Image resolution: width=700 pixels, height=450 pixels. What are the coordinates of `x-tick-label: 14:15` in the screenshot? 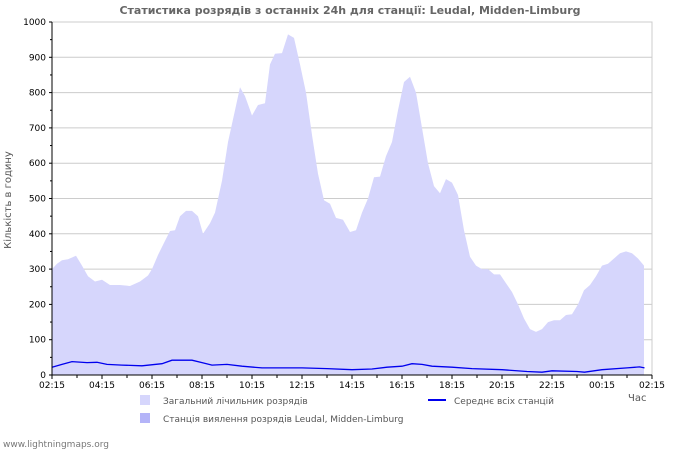 It's located at (352, 386).